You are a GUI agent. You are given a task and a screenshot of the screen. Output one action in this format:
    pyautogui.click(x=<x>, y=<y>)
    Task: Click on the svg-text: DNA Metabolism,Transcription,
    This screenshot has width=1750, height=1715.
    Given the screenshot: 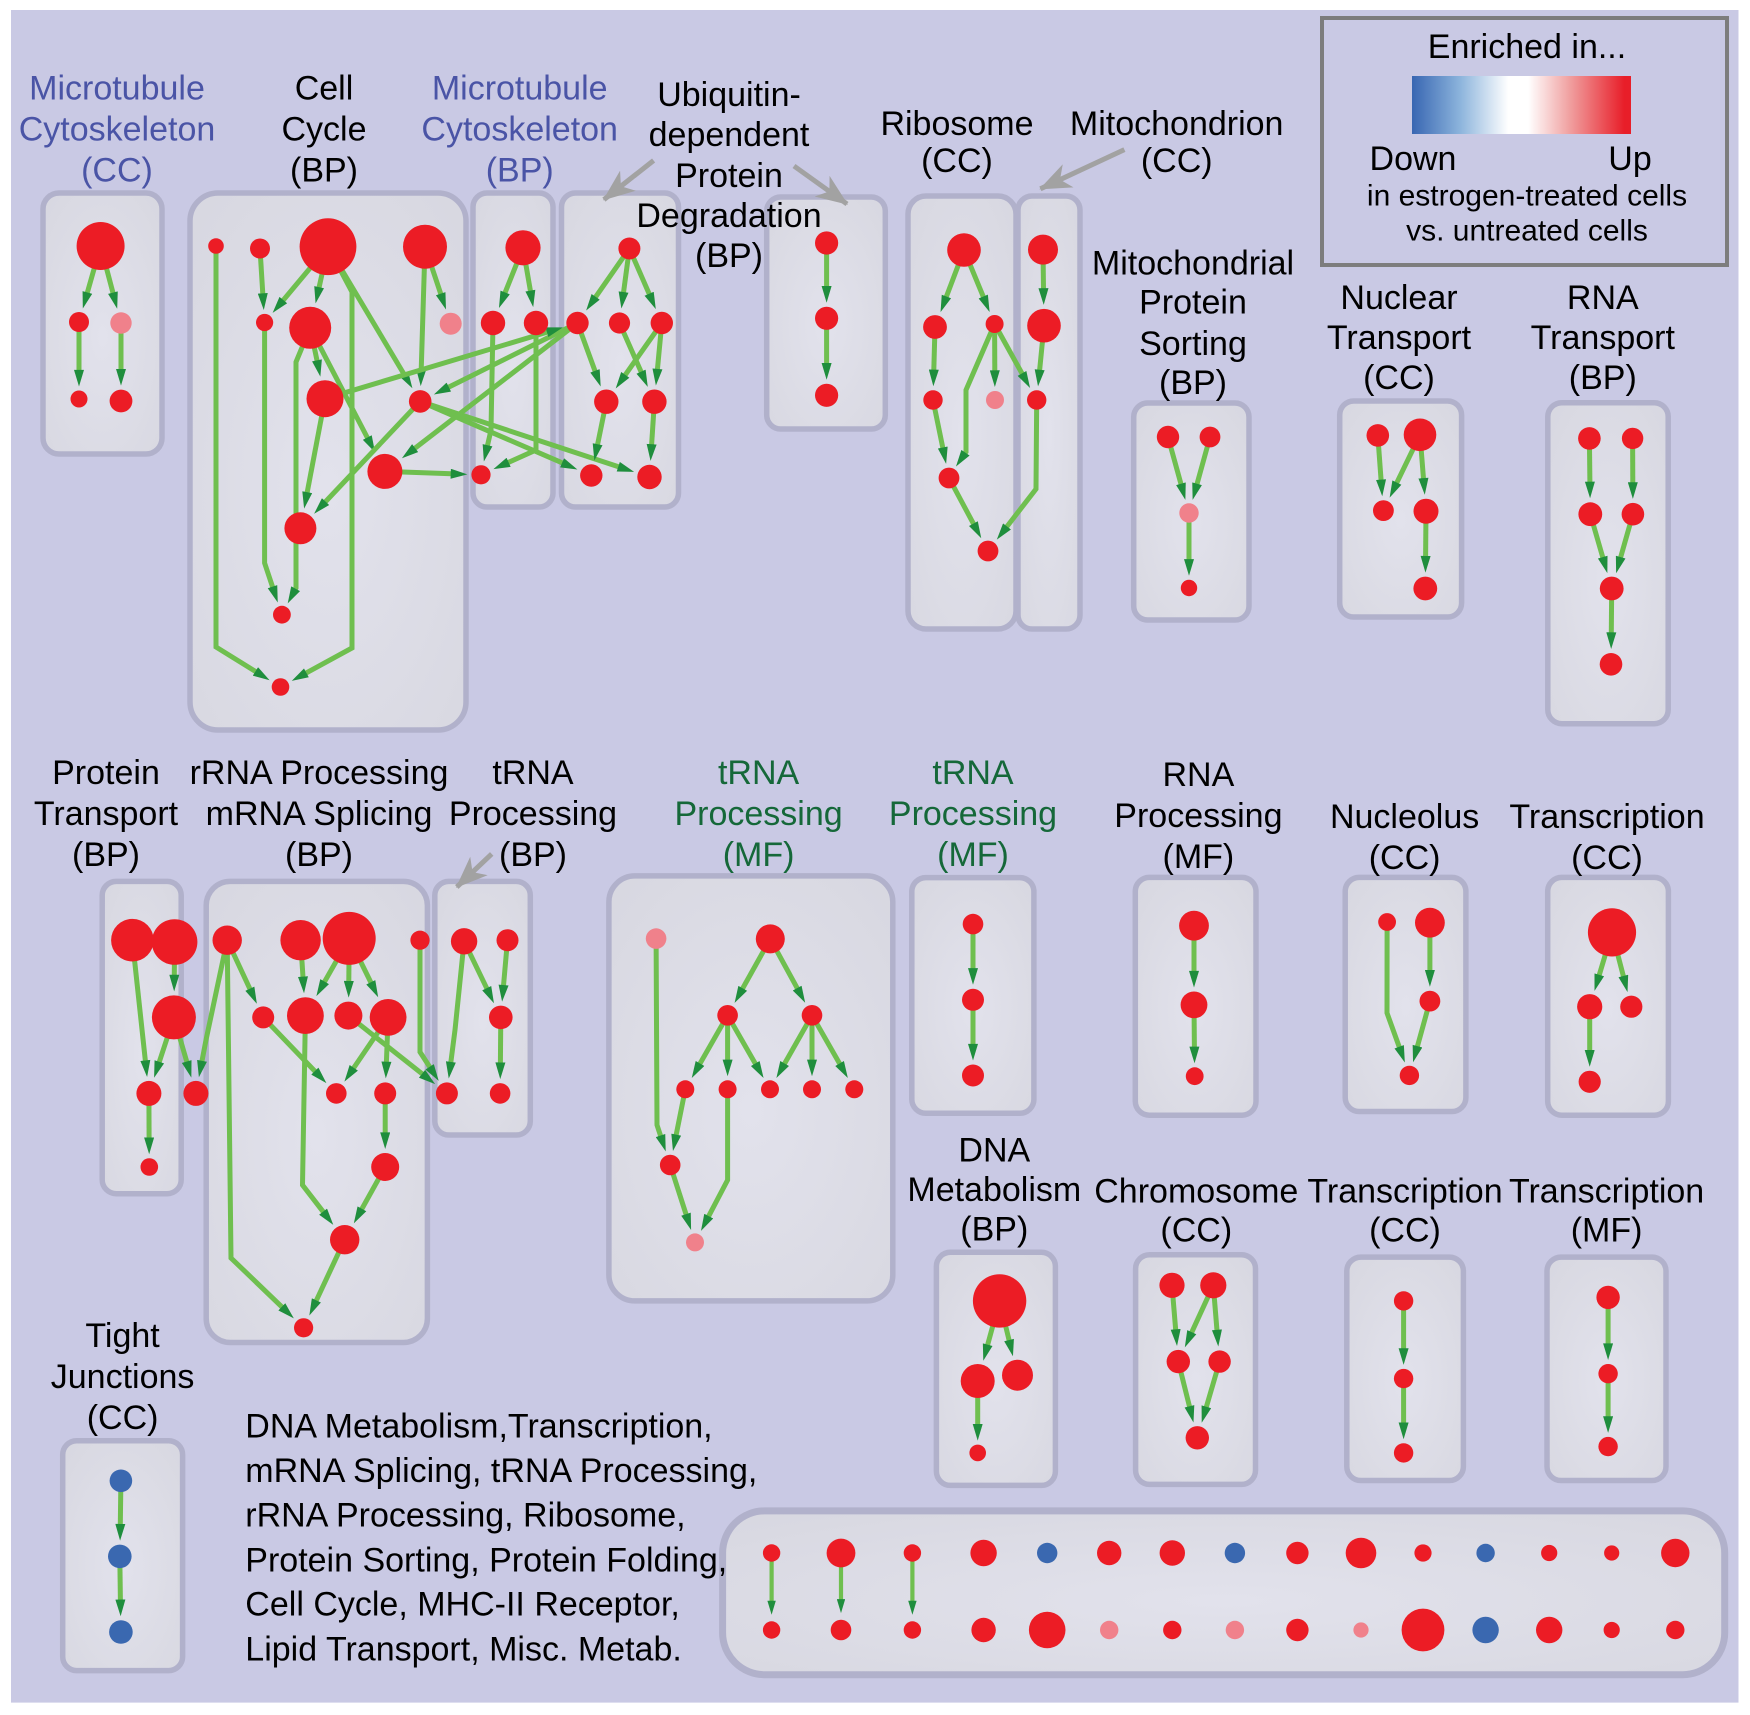 What is the action you would take?
    pyautogui.click(x=478, y=1427)
    